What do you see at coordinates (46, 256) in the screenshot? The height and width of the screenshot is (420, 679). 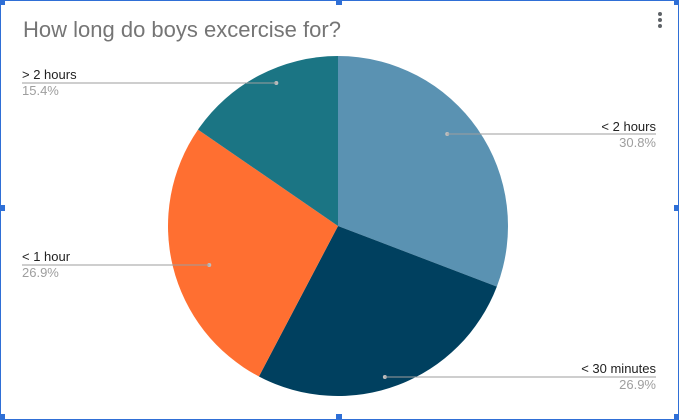 I see `slice-label: < 1 hour` at bounding box center [46, 256].